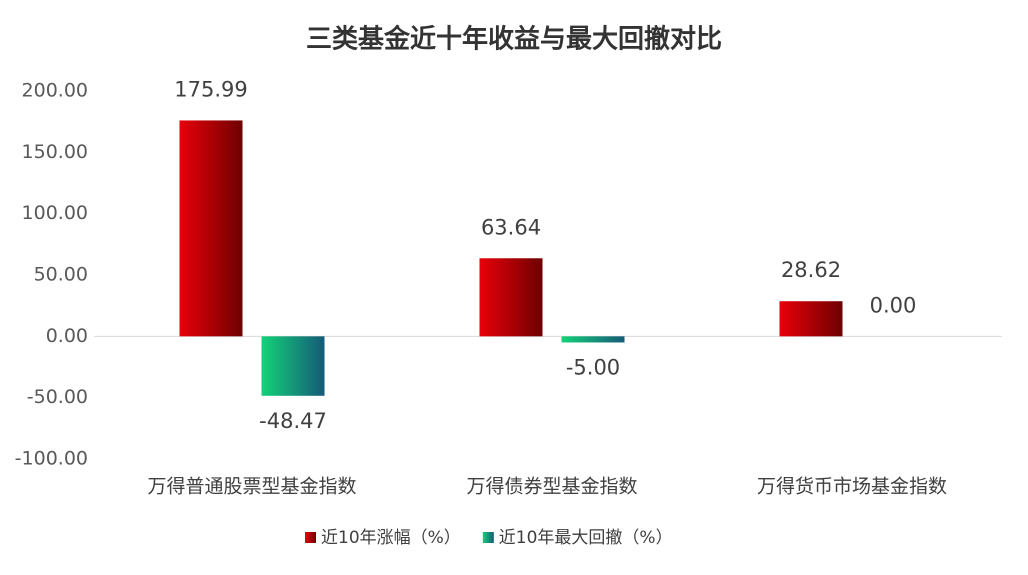 Image resolution: width=1028 pixels, height=575 pixels. What do you see at coordinates (251, 487) in the screenshot?
I see `x-tick-label: 万得普通股票型基金指数` at bounding box center [251, 487].